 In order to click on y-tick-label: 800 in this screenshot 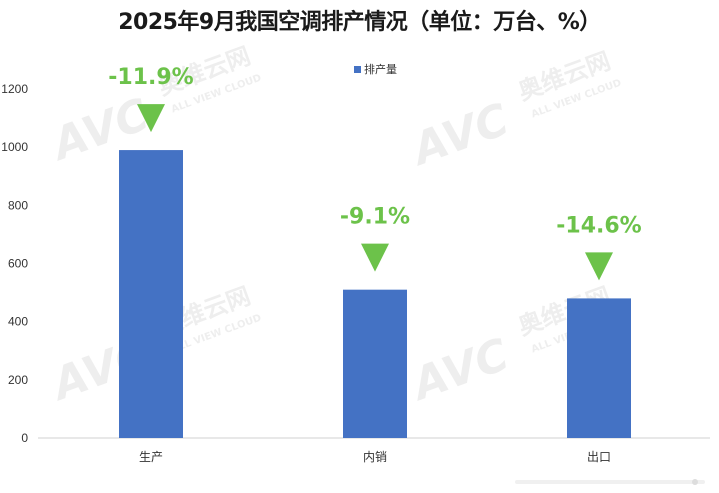, I will do `click(18, 205)`.